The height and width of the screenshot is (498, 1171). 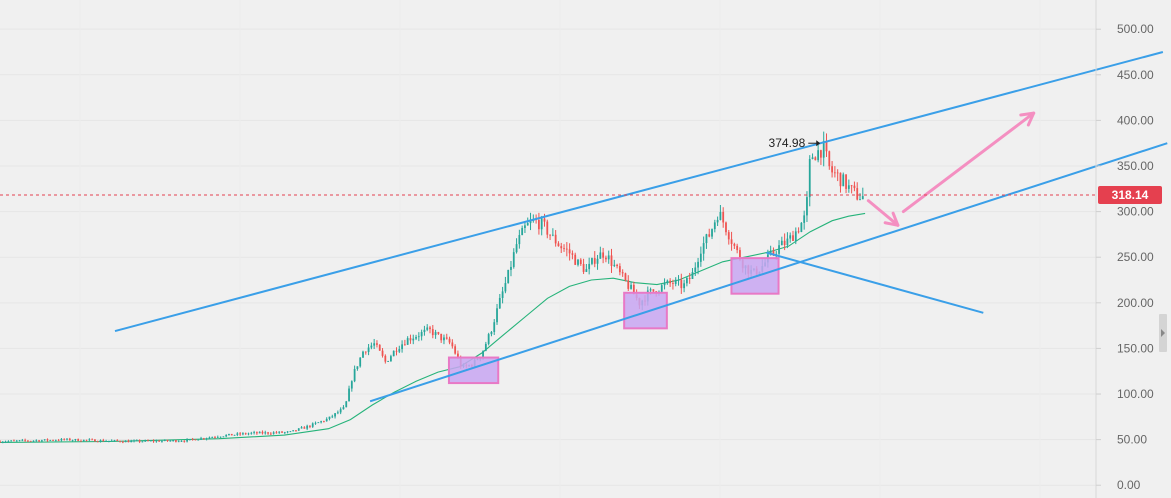 I want to click on scroll-handle, so click(x=1163, y=333).